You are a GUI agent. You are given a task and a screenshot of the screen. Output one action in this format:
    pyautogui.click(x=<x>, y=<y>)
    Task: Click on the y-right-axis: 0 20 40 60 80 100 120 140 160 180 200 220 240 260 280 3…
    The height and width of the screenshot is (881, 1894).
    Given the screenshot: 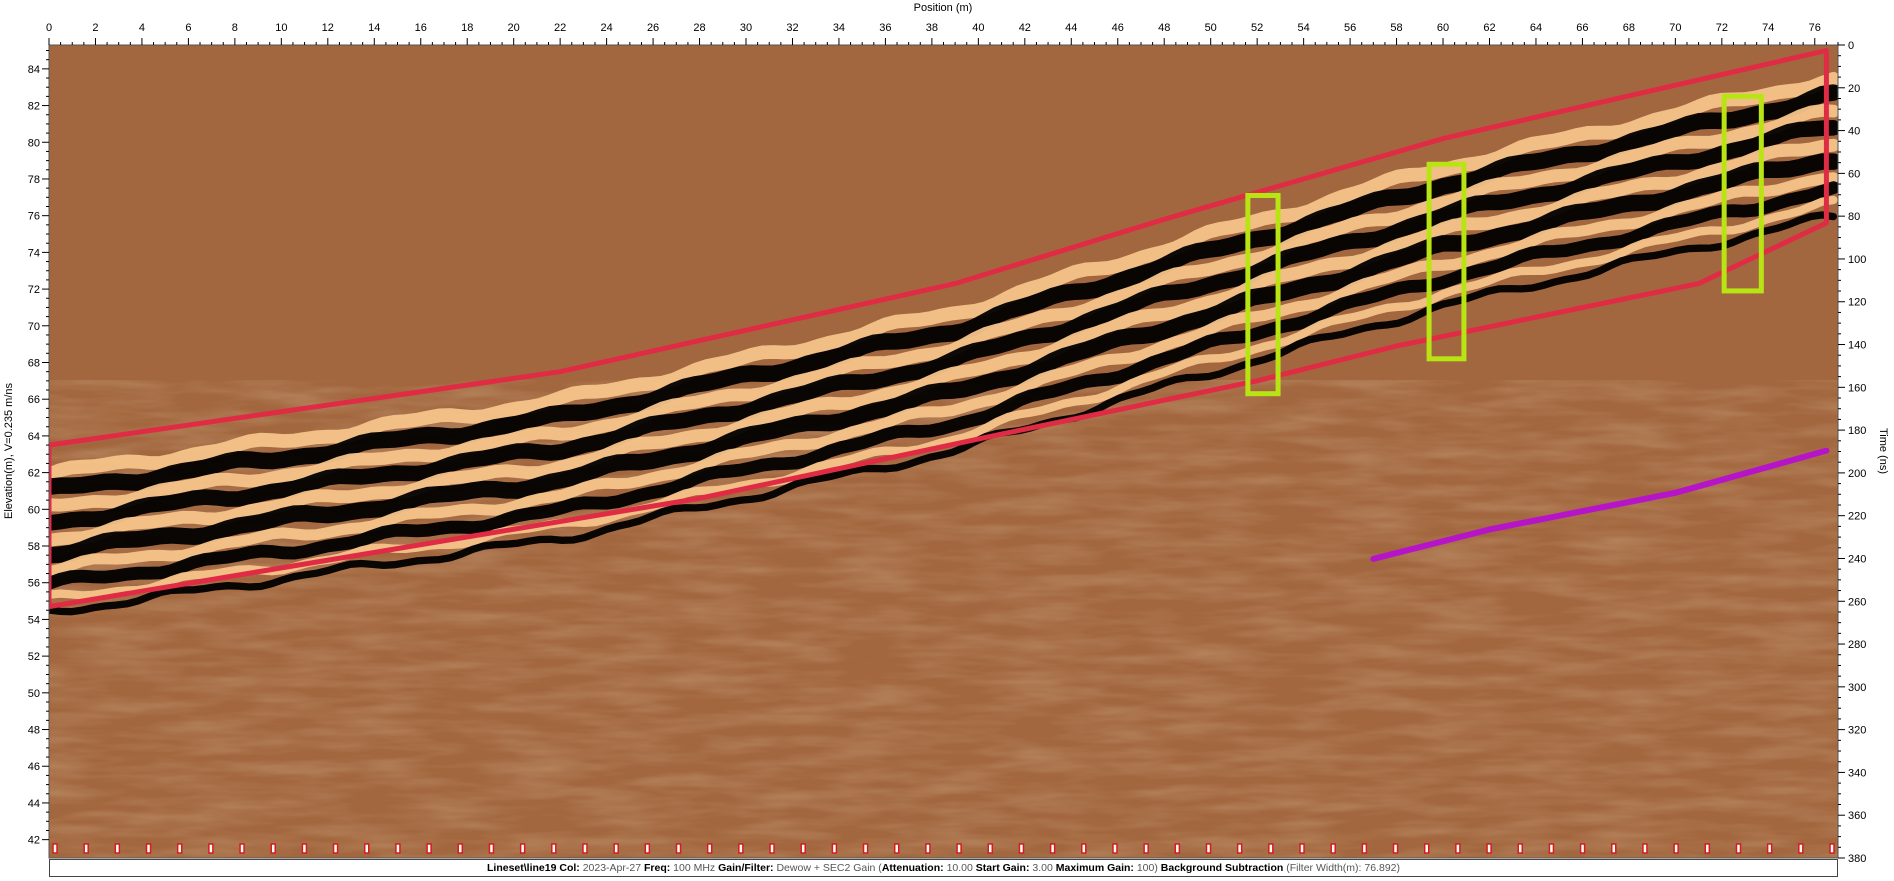 What is the action you would take?
    pyautogui.click(x=1852, y=452)
    